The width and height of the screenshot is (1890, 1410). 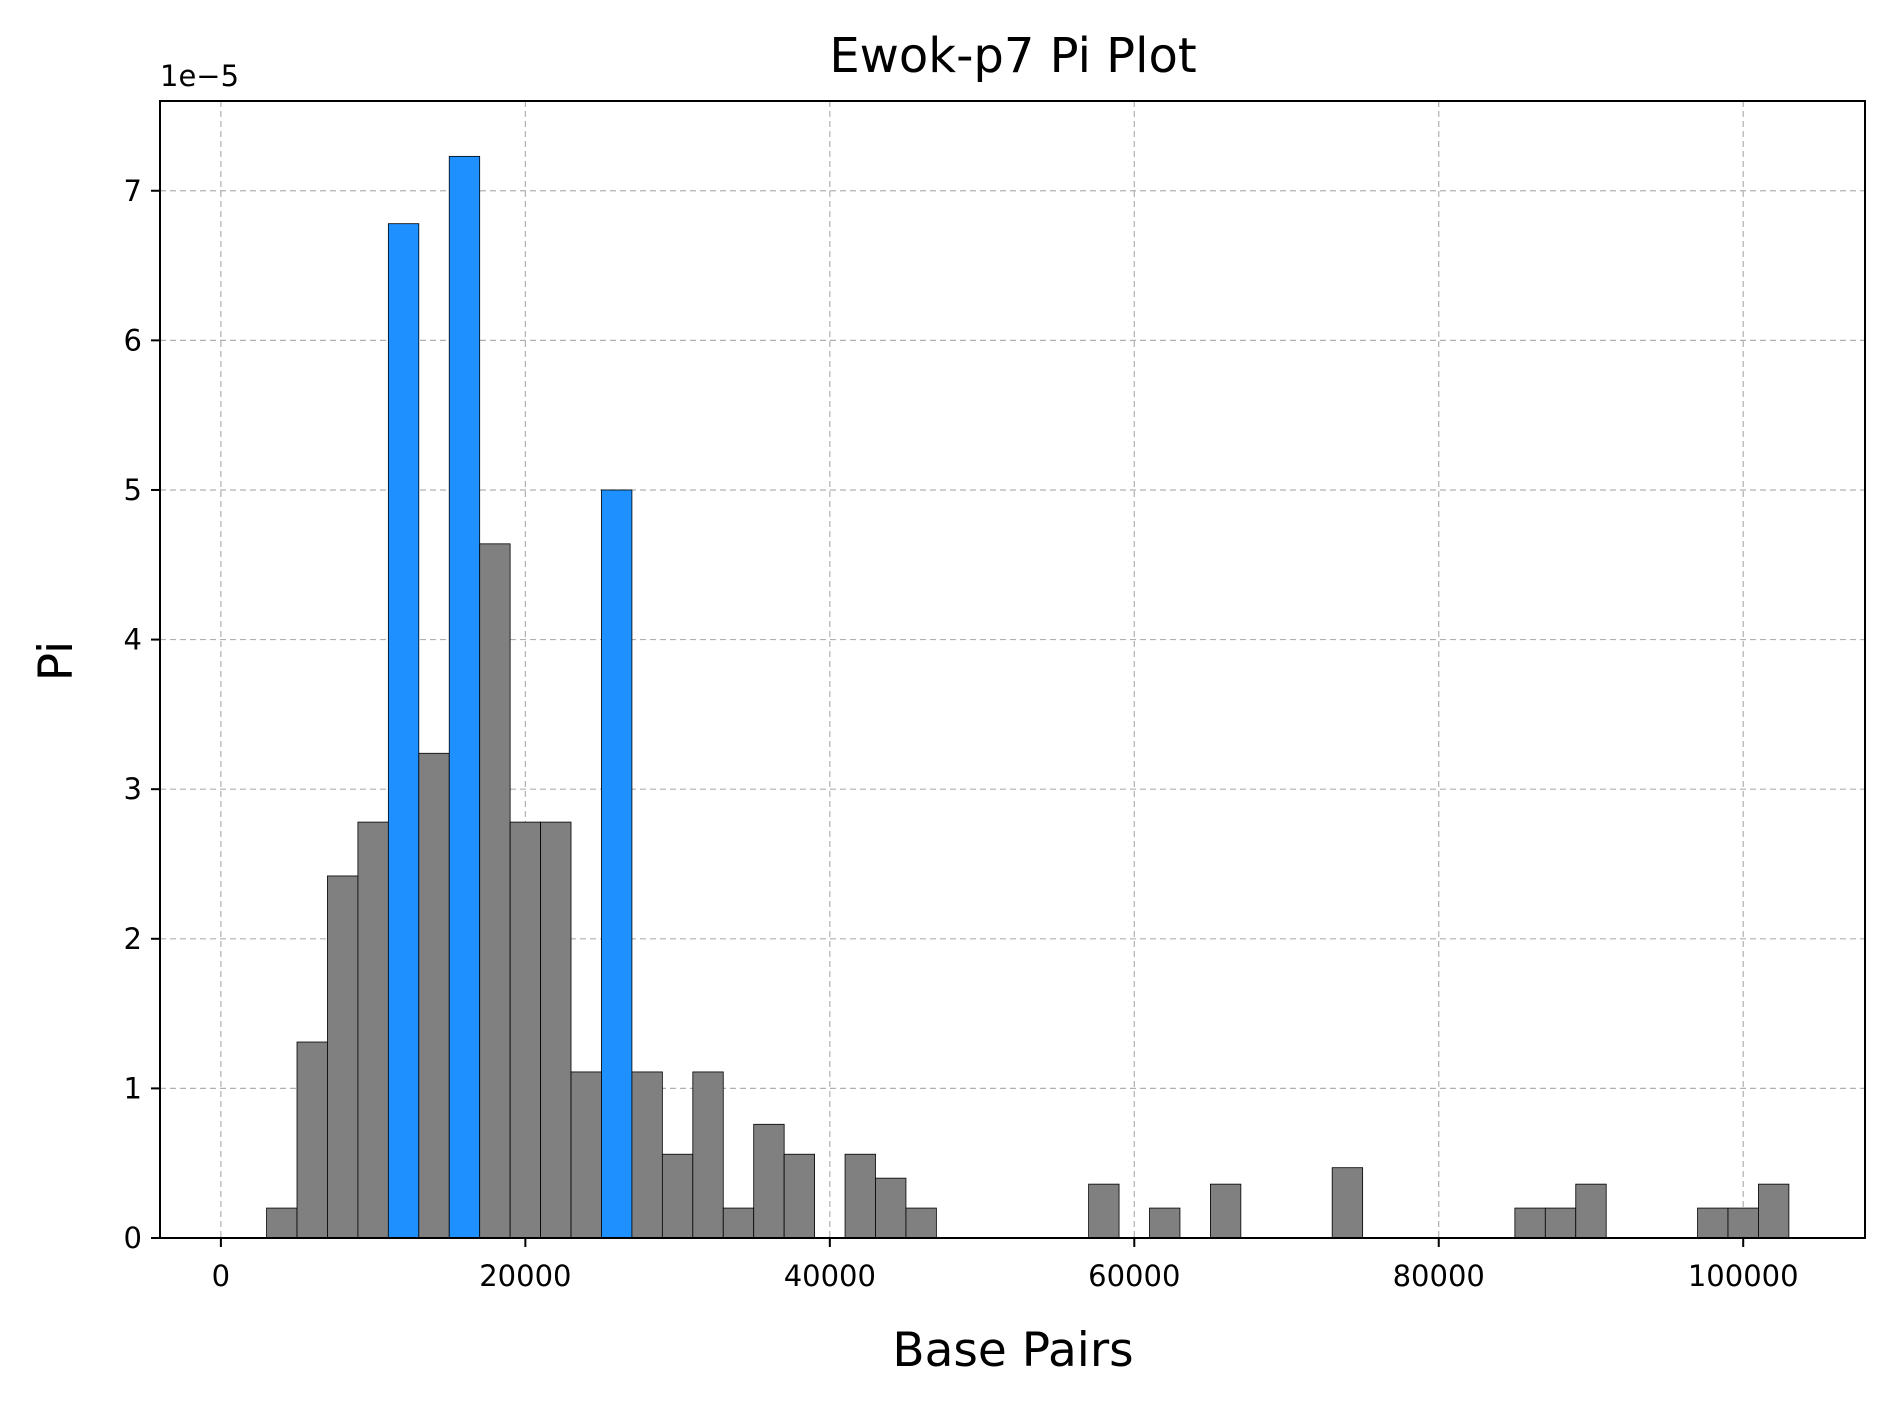 I want to click on y-tick-label: 5, so click(x=133, y=490).